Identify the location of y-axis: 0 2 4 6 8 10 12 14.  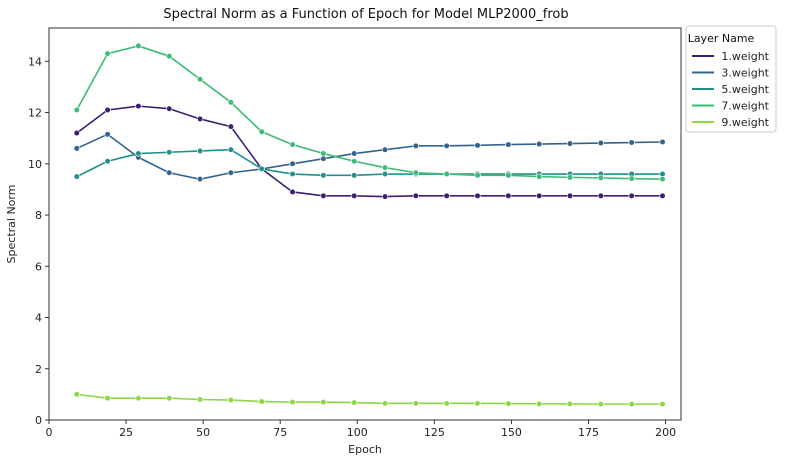
(38, 241).